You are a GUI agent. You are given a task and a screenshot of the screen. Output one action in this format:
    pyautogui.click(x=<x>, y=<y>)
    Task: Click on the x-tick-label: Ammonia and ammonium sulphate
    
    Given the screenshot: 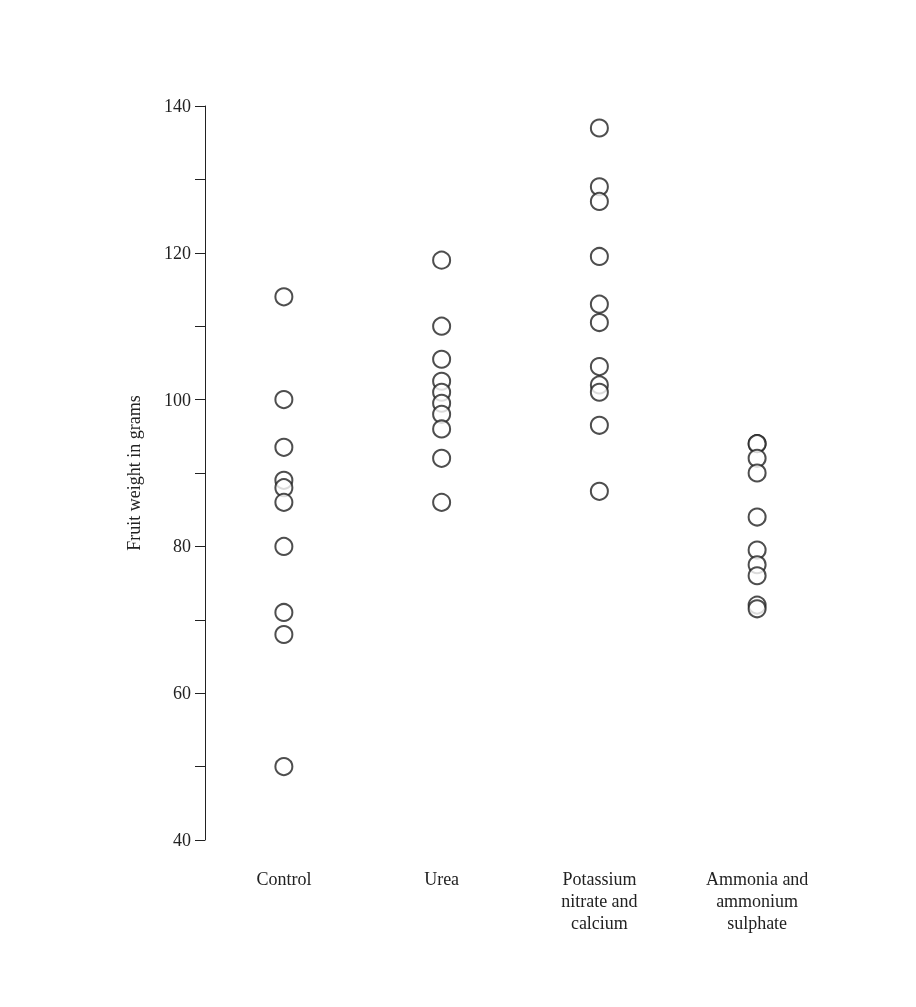 What is the action you would take?
    pyautogui.click(x=757, y=901)
    